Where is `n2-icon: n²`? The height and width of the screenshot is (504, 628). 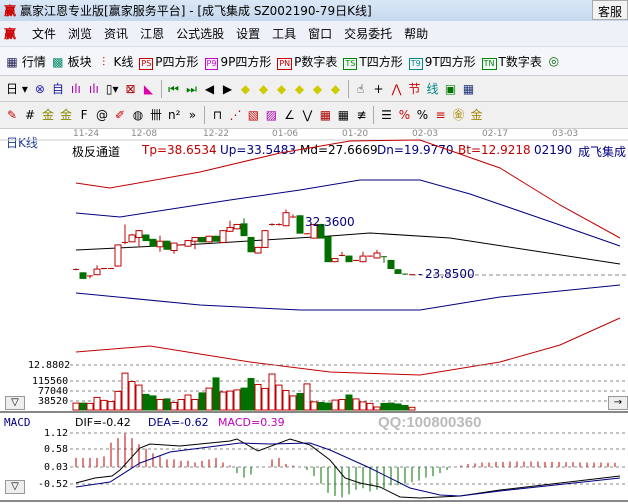 n2-icon: n² is located at coordinates (174, 115).